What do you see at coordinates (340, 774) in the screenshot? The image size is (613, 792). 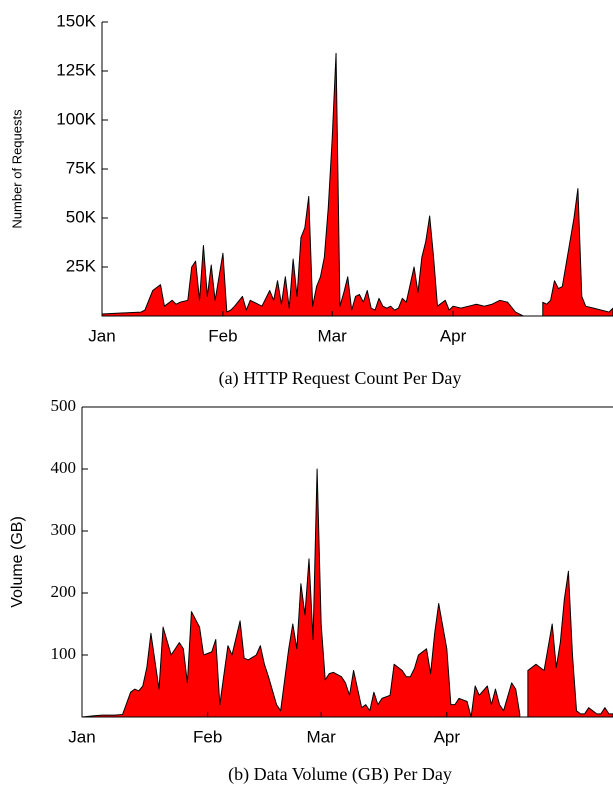 I see `caption: (b) Data Volume (GB) Per Day` at bounding box center [340, 774].